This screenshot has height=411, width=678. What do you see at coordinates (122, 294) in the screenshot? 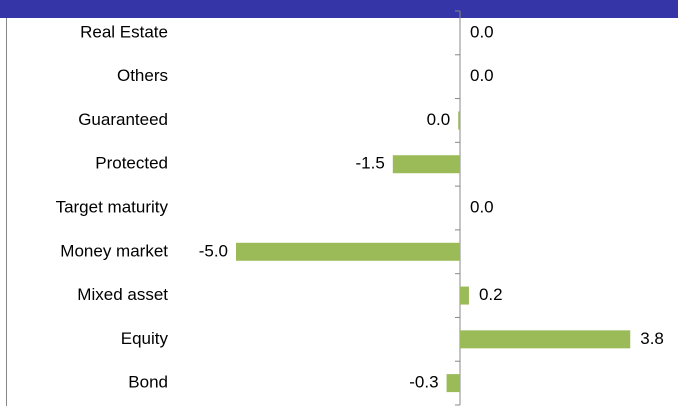
I see `y-tick-label: Mixed asset` at bounding box center [122, 294].